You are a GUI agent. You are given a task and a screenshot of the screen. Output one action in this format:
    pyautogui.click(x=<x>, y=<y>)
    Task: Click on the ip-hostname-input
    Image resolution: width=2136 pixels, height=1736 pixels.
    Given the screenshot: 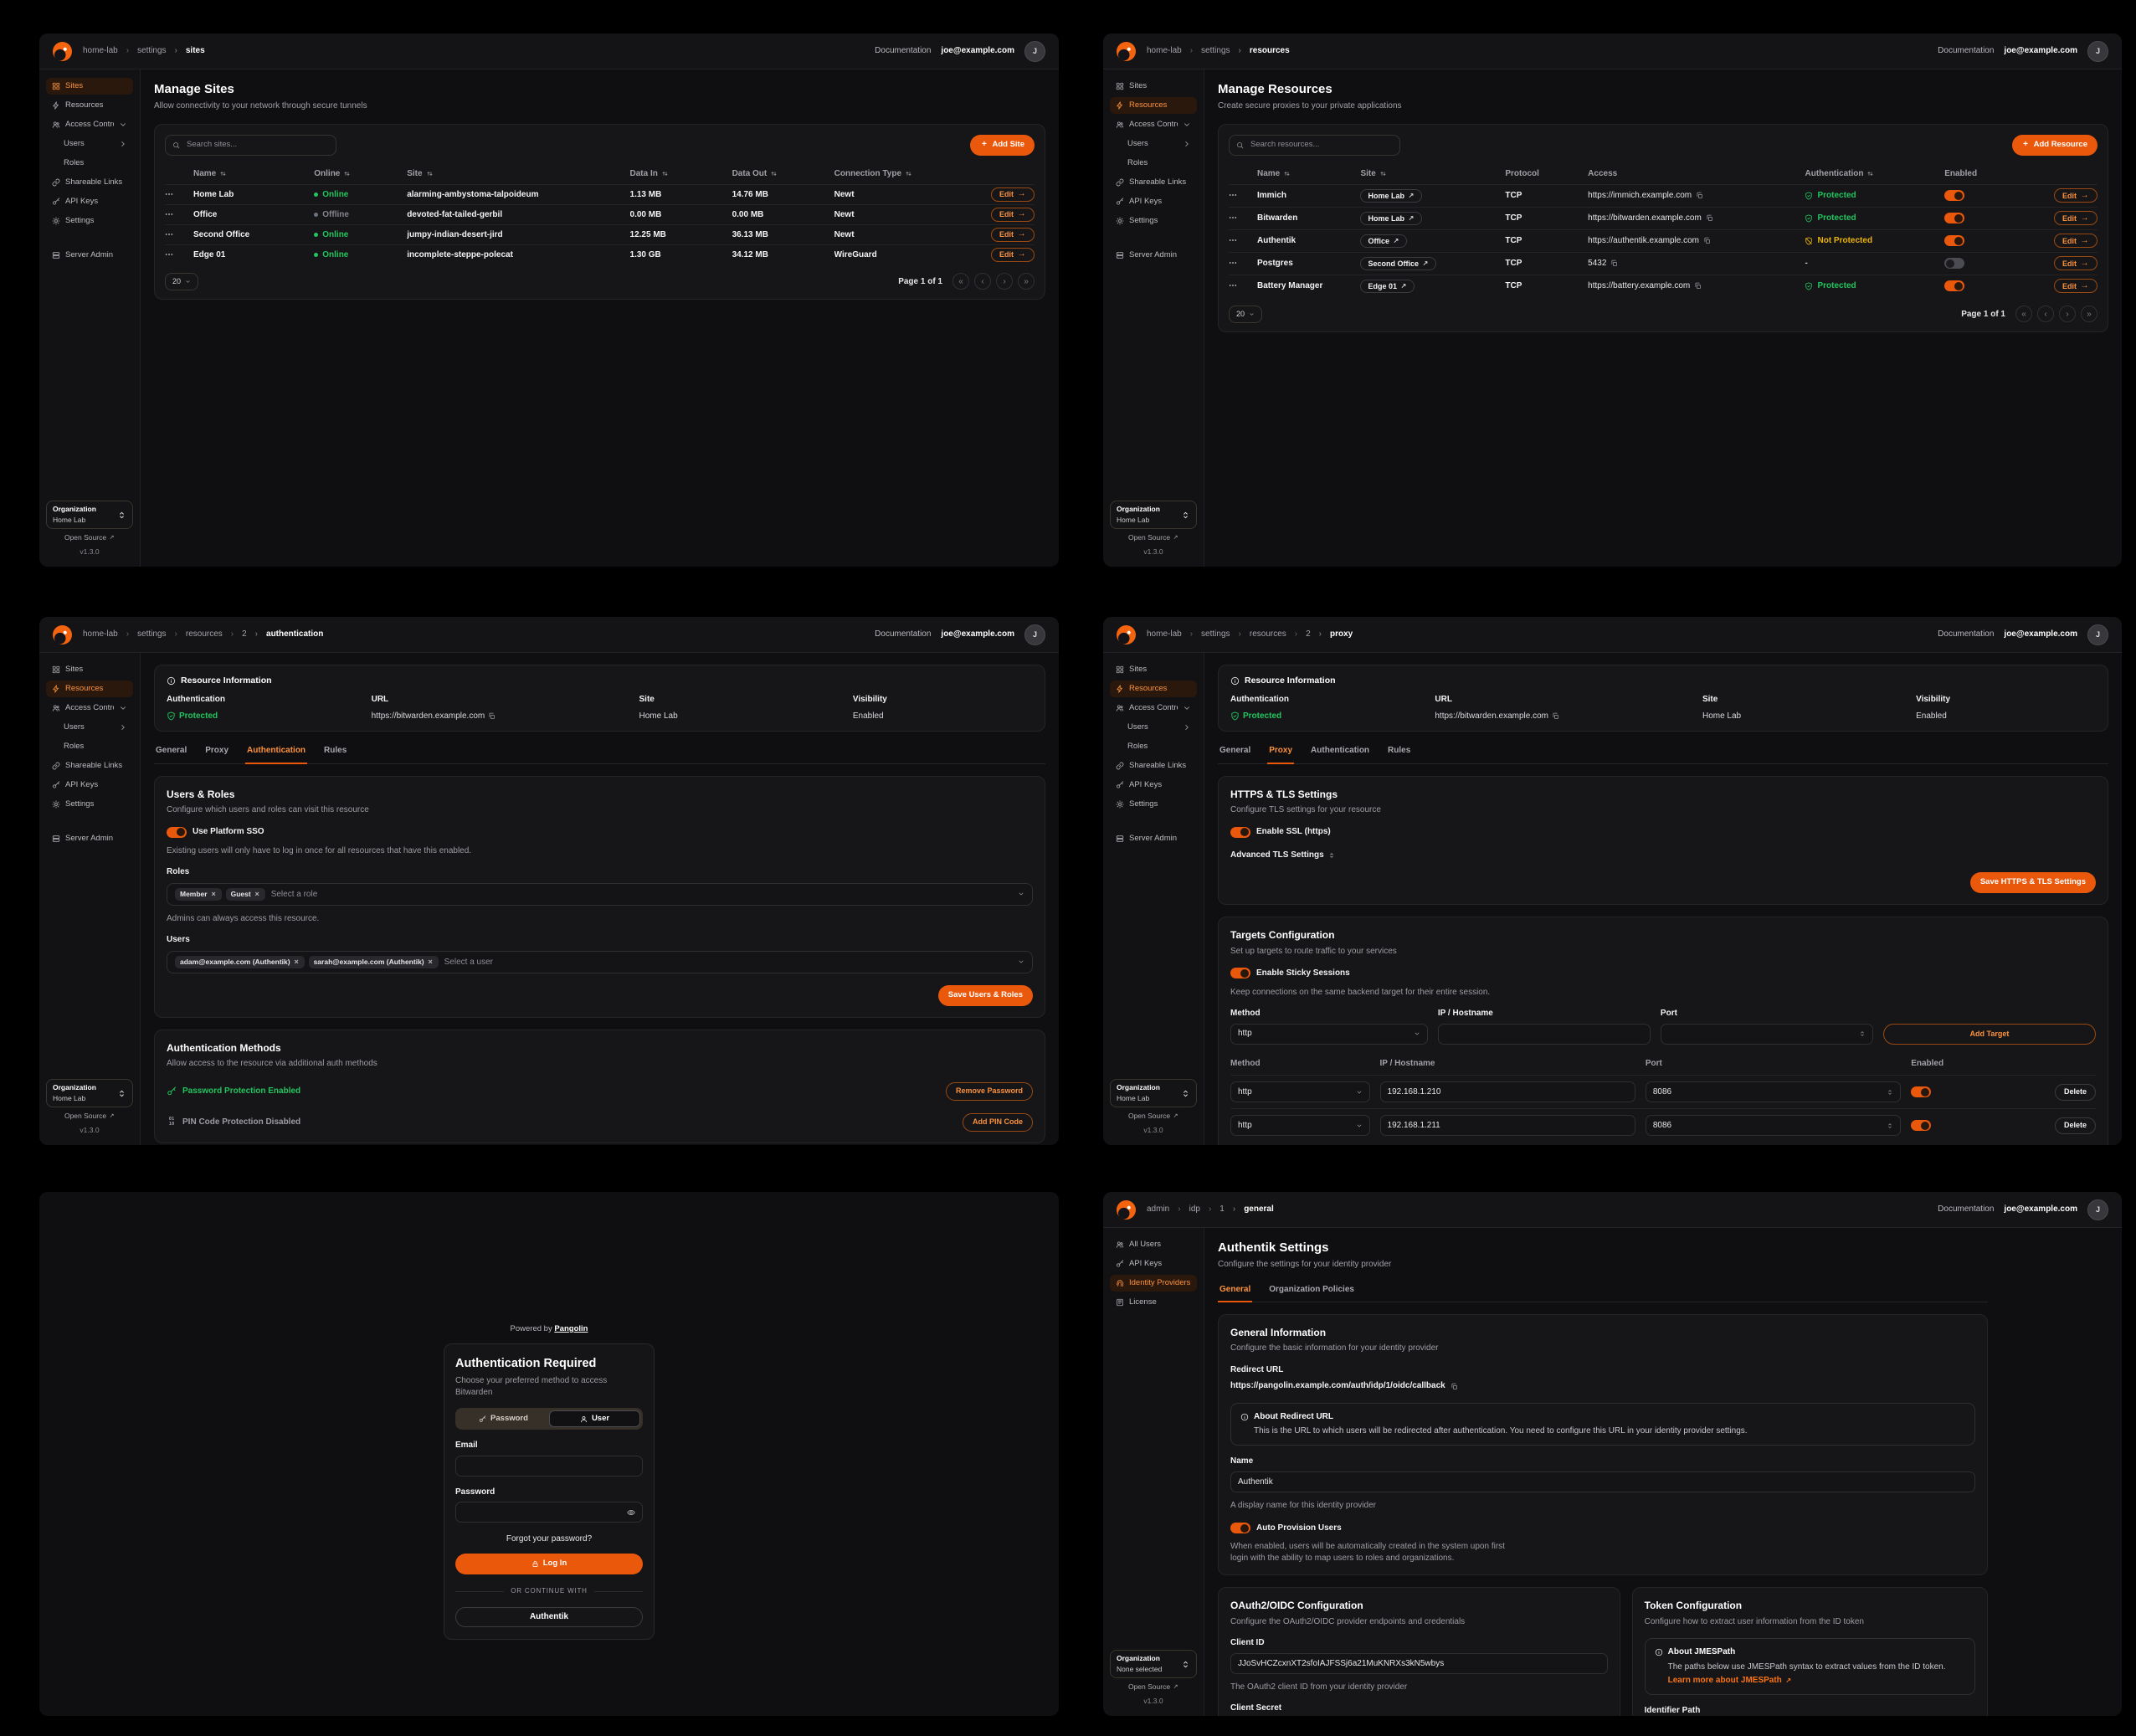 What is the action you would take?
    pyautogui.click(x=1544, y=1034)
    